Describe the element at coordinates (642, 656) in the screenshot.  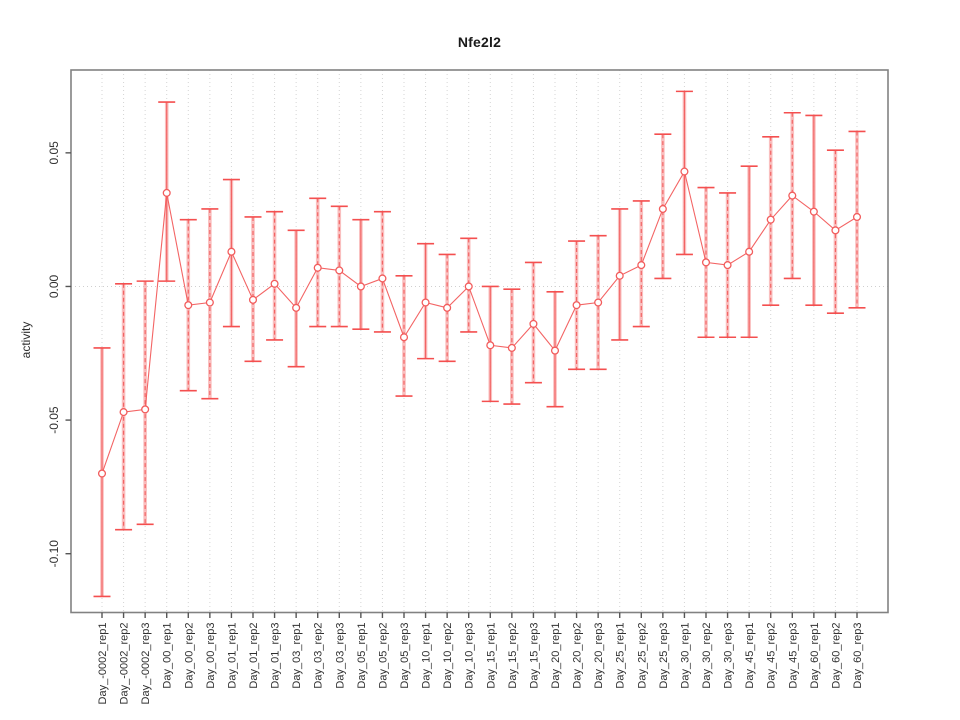
I see `x-tick-label: Day_25_rep2` at that location.